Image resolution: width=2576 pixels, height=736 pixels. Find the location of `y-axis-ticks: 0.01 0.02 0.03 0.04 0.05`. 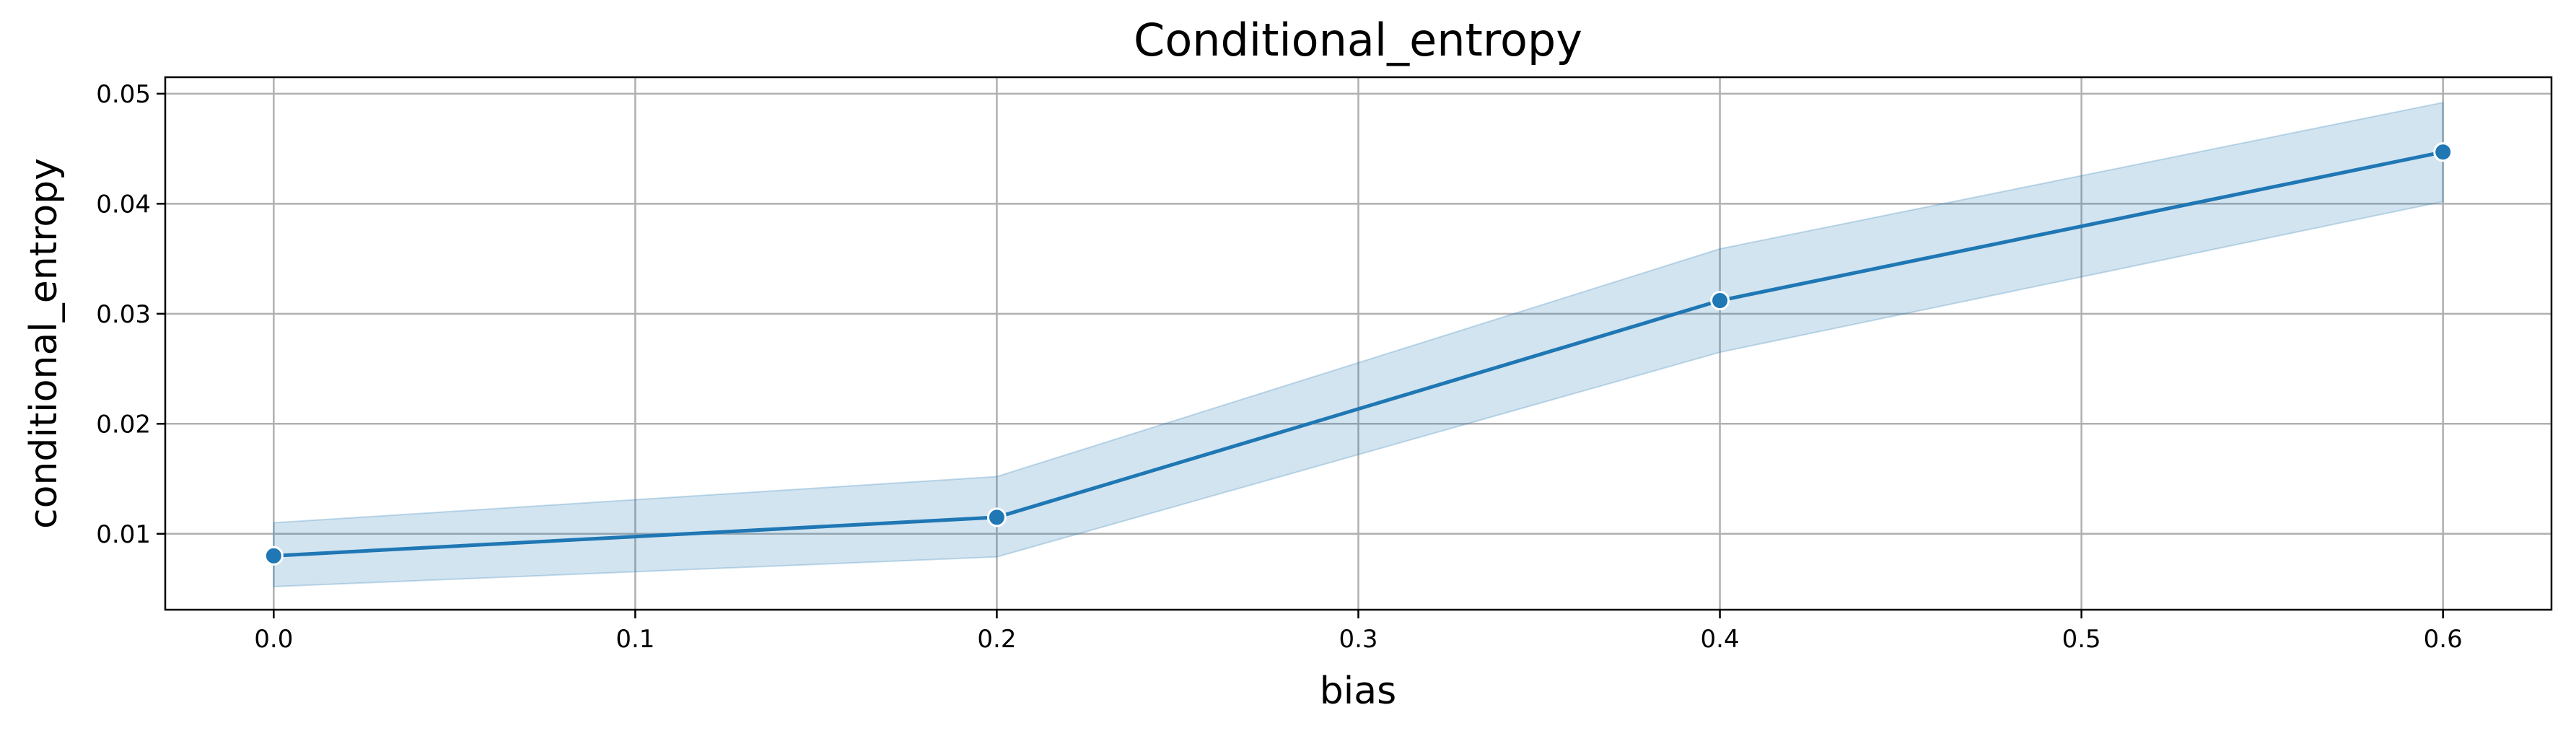

y-axis-ticks: 0.01 0.02 0.03 0.04 0.05 is located at coordinates (130, 314).